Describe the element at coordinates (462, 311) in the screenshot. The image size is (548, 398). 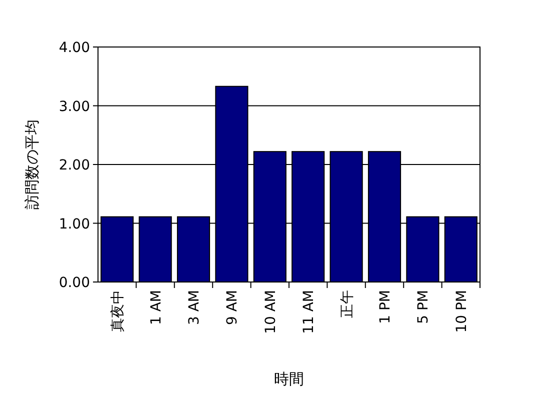
I see `x-tick-label: 10 PM` at that location.